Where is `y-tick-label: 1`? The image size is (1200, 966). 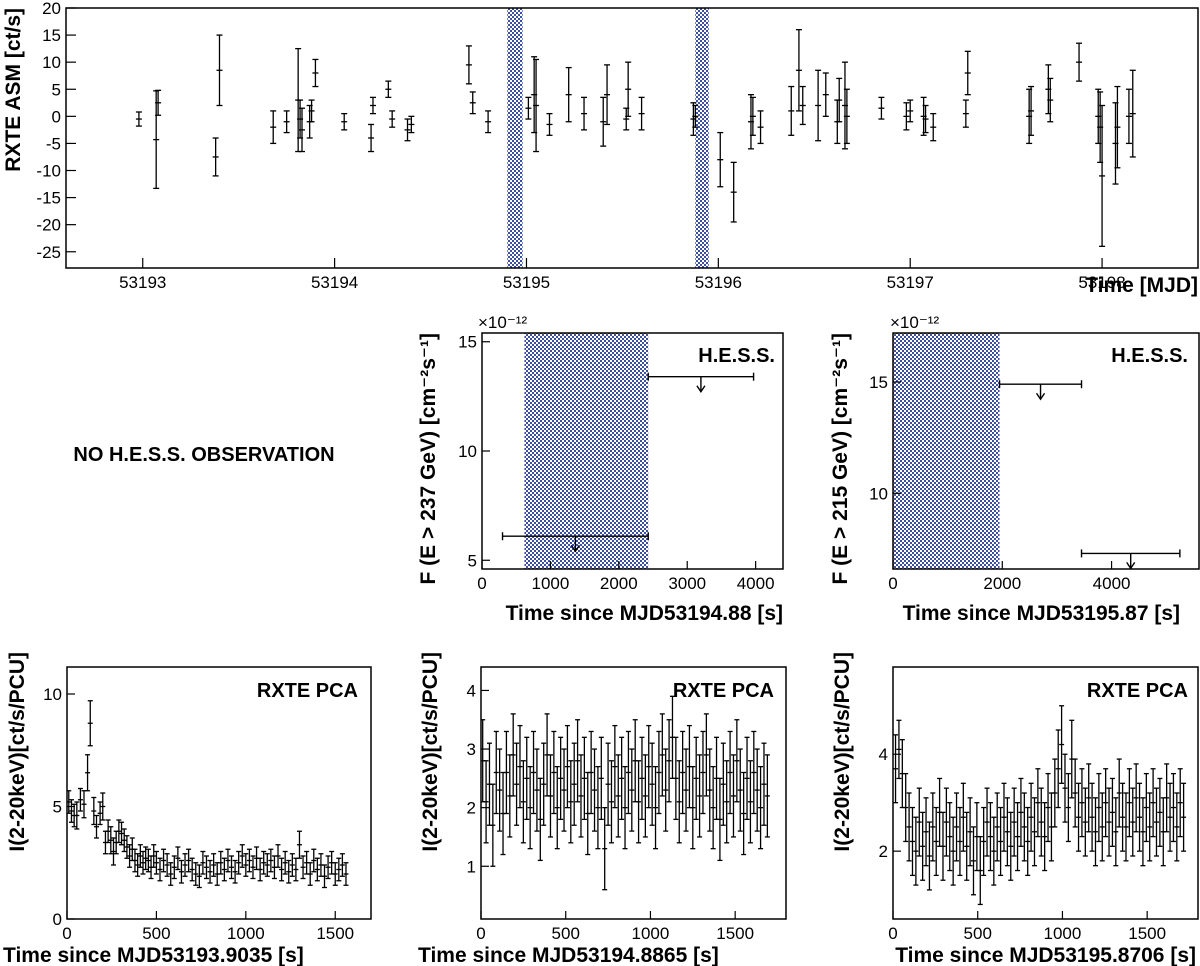 y-tick-label: 1 is located at coordinates (471, 866).